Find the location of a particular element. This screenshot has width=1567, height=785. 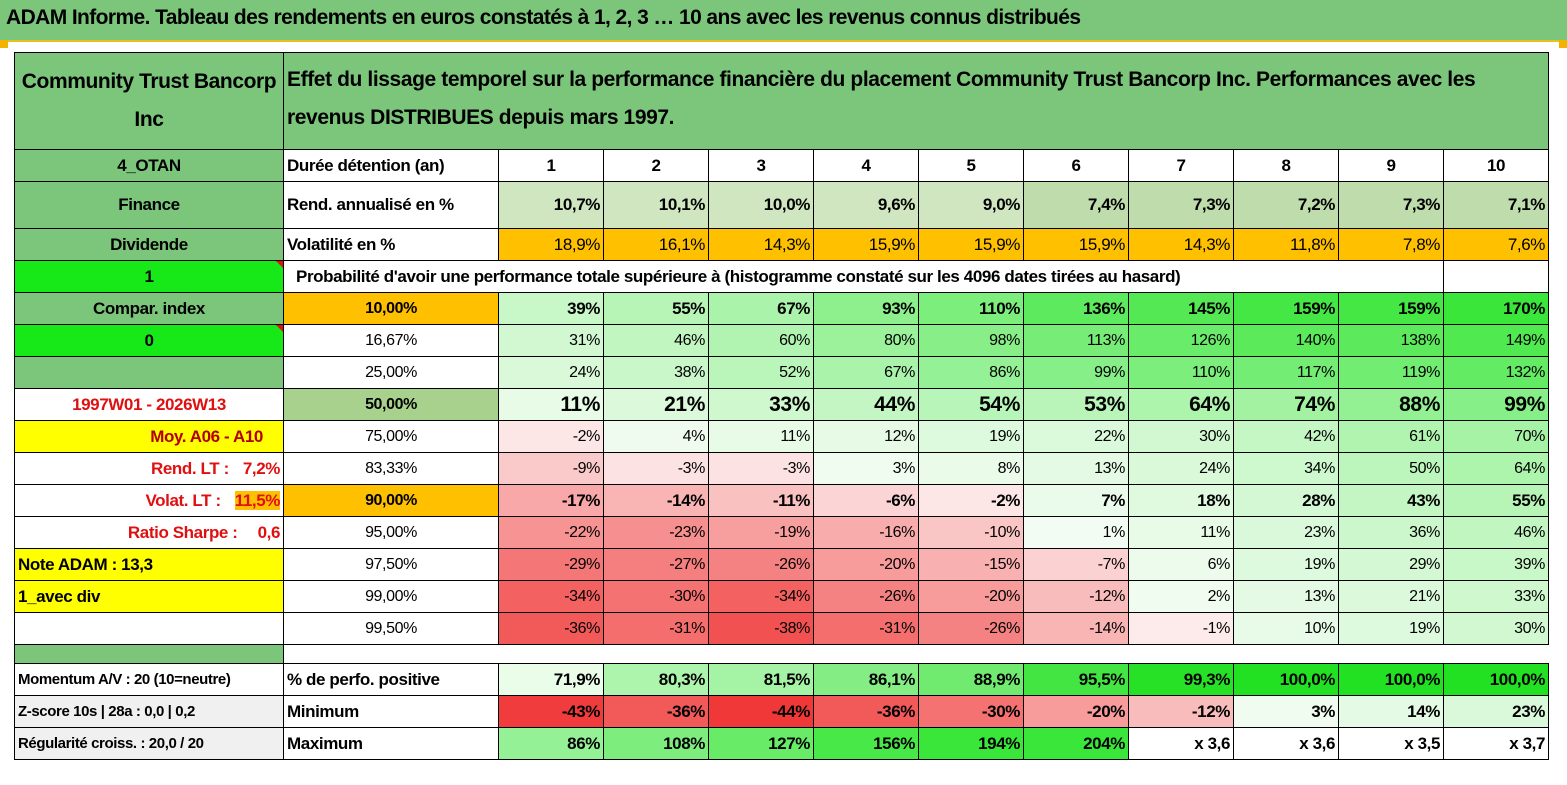

positive-label: % de perfo. positive is located at coordinates (391, 679).